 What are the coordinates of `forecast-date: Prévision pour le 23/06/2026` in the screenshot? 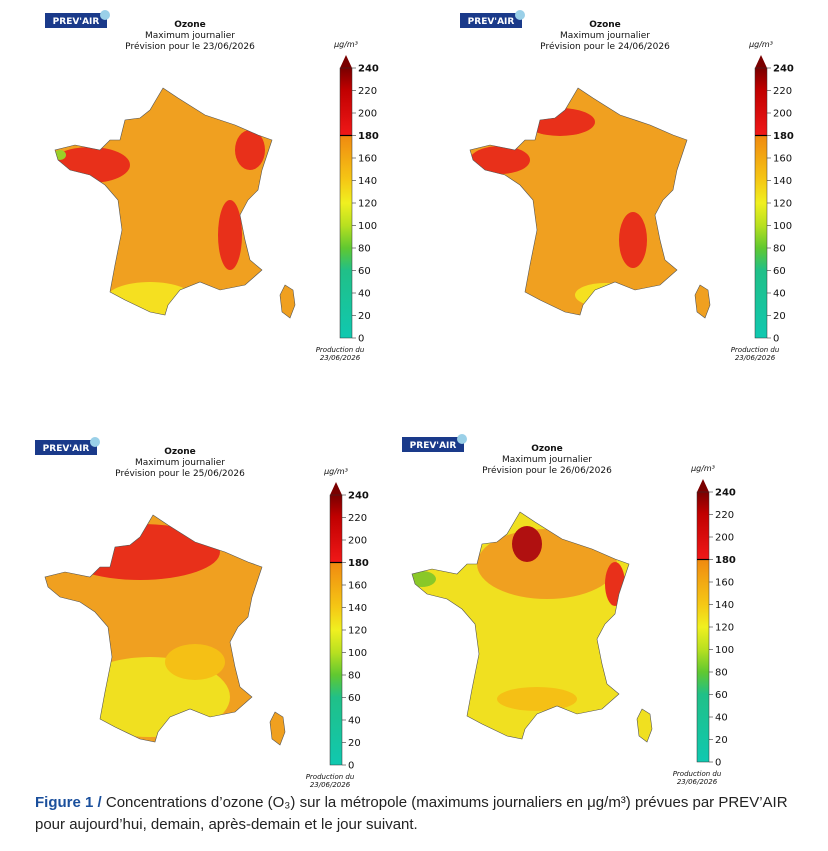 It's located at (190, 46).